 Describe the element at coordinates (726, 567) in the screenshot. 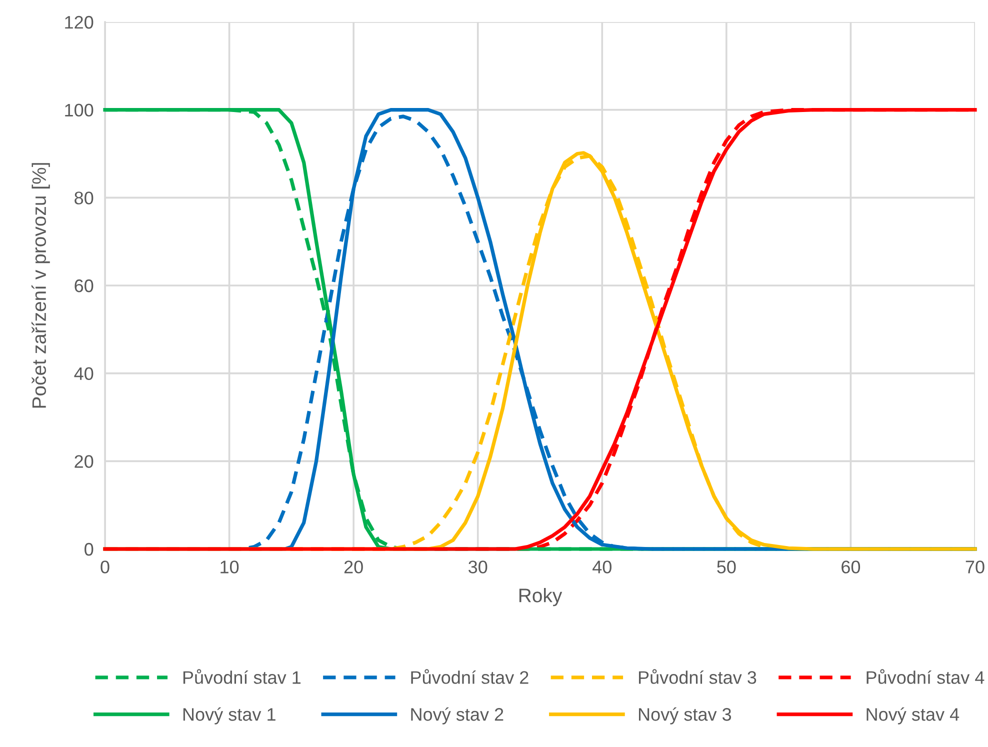

I see `x-tick-label: 50` at that location.